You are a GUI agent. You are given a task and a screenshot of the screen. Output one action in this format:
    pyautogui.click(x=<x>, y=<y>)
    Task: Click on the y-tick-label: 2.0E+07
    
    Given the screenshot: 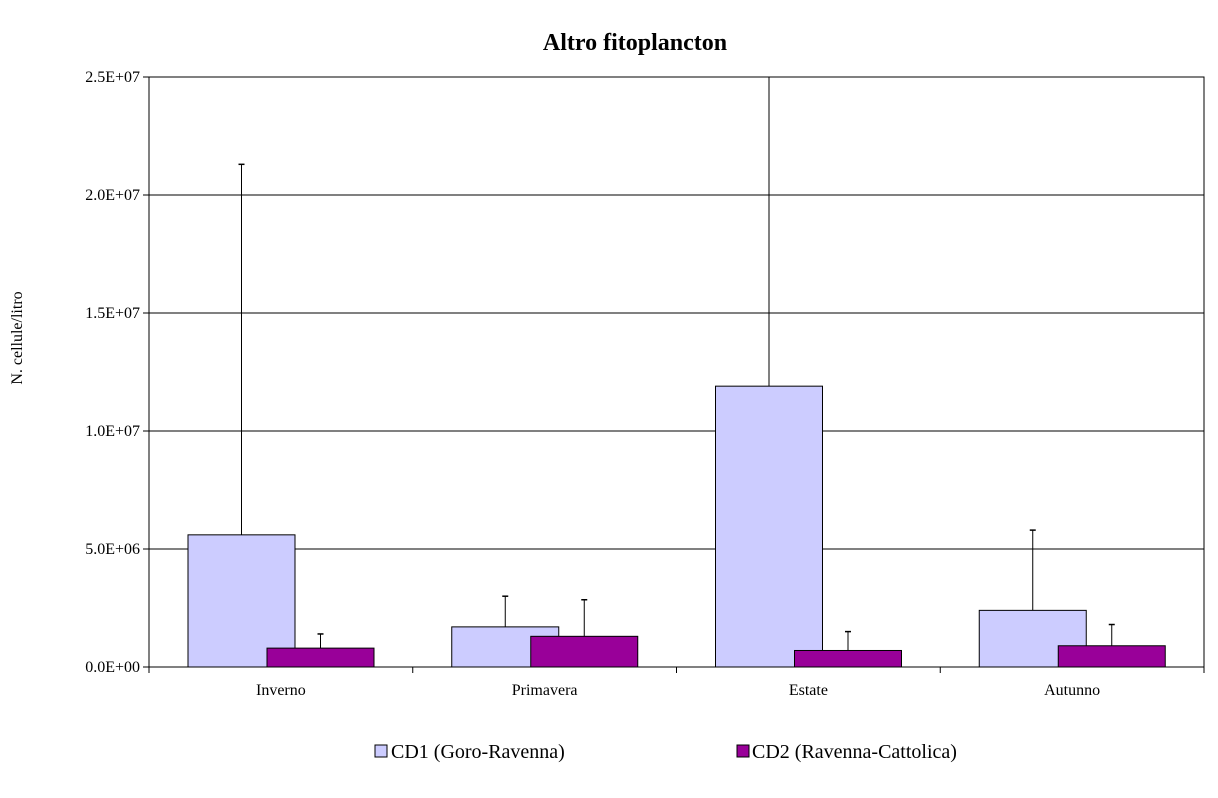 What is the action you would take?
    pyautogui.click(x=112, y=195)
    